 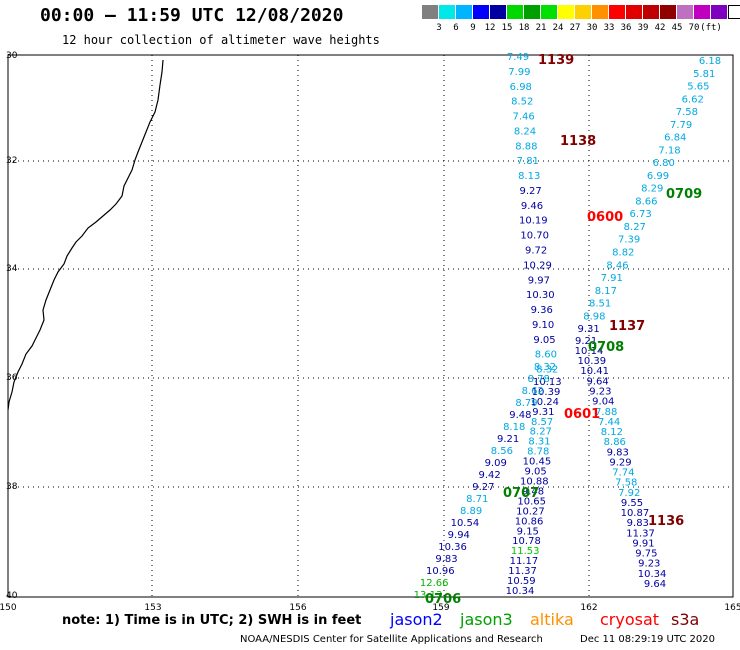 What do you see at coordinates (675, 138) in the screenshot?
I see `swh-value: 6.84` at bounding box center [675, 138].